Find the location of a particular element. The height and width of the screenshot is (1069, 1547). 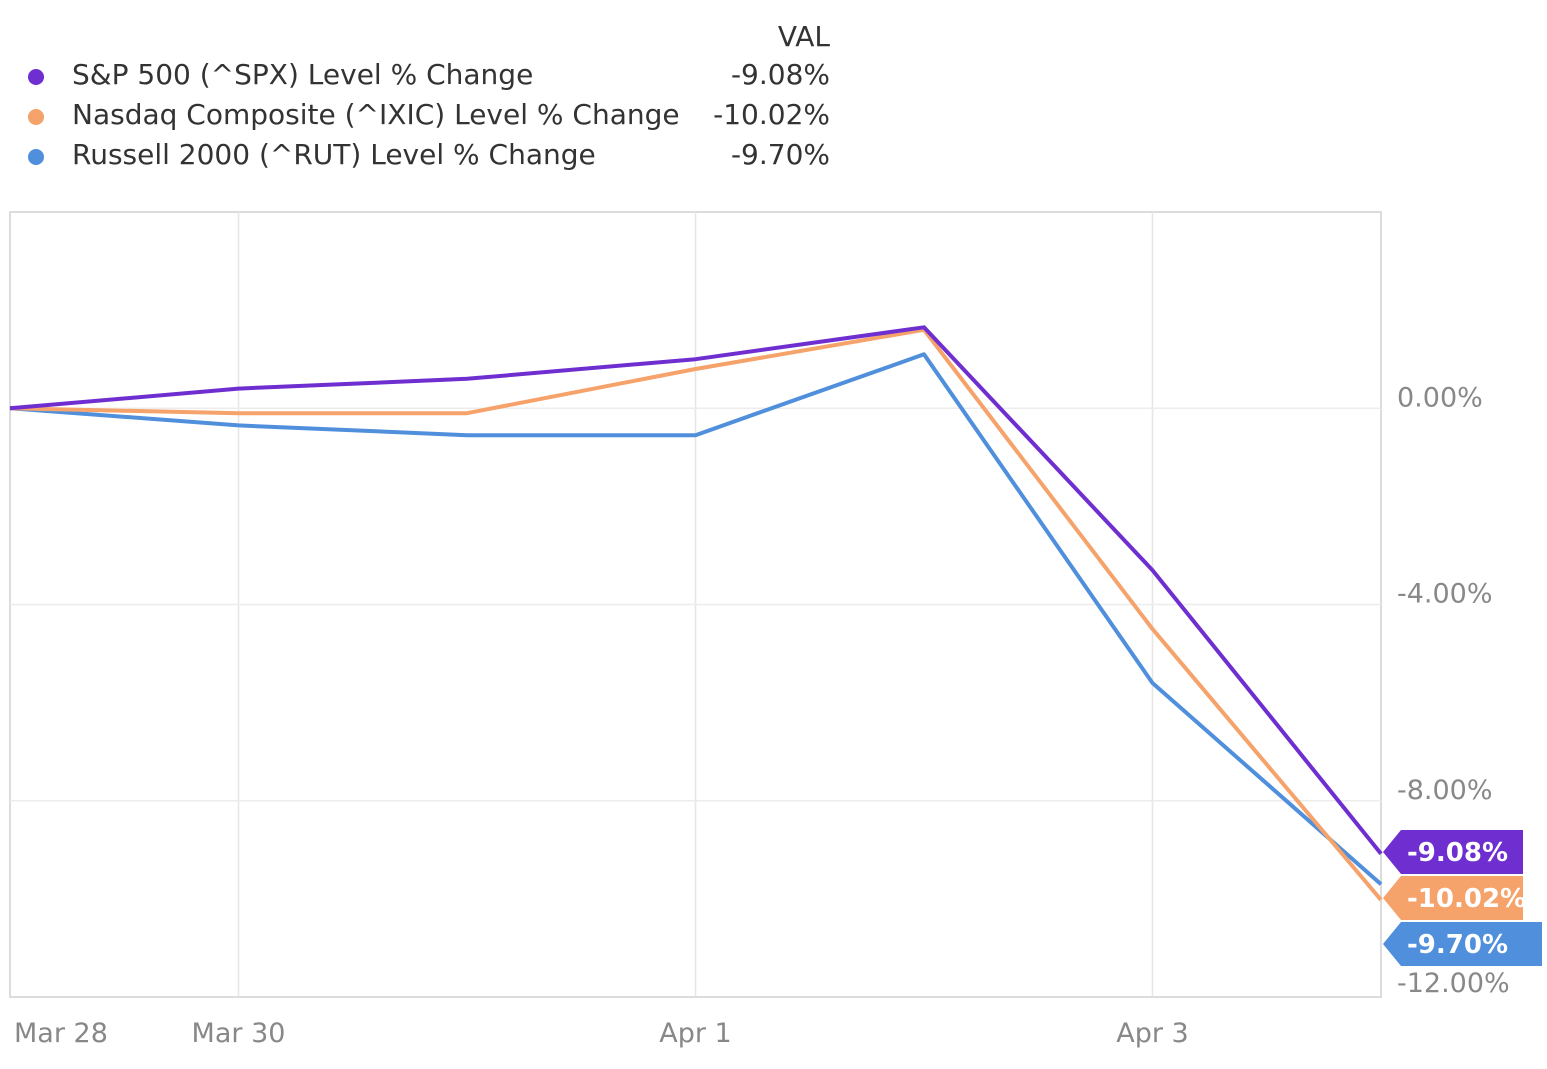

legend-label: S&P 500 (^SPX) Level % Change is located at coordinates (303, 74).